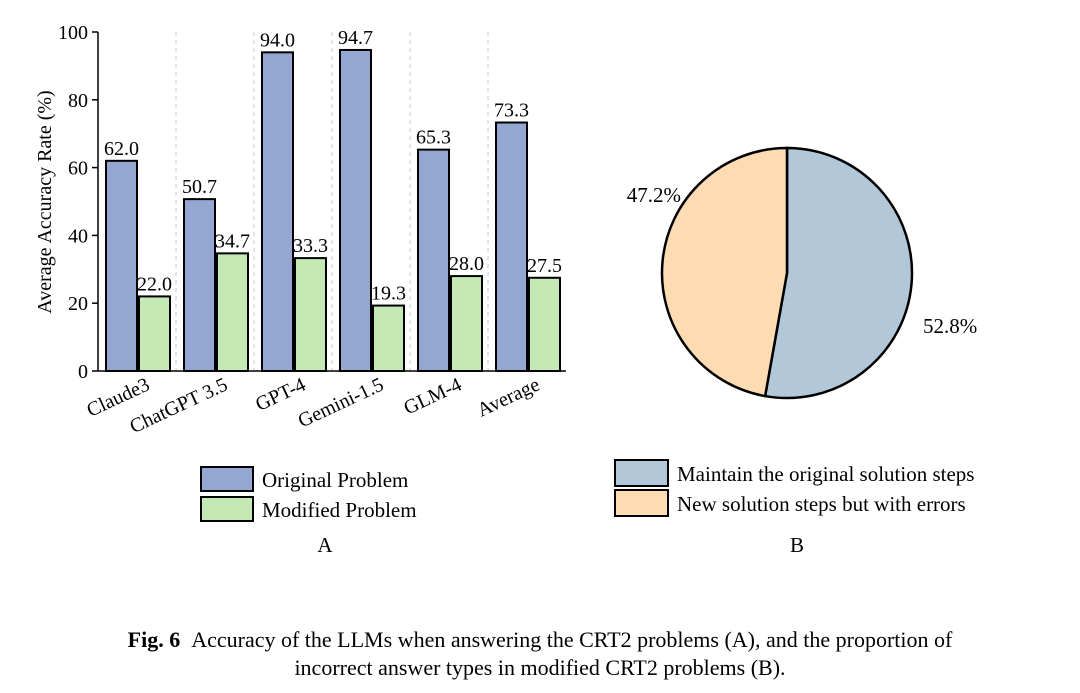  Describe the element at coordinates (432, 397) in the screenshot. I see `x-tick-label: GLM-4` at that location.